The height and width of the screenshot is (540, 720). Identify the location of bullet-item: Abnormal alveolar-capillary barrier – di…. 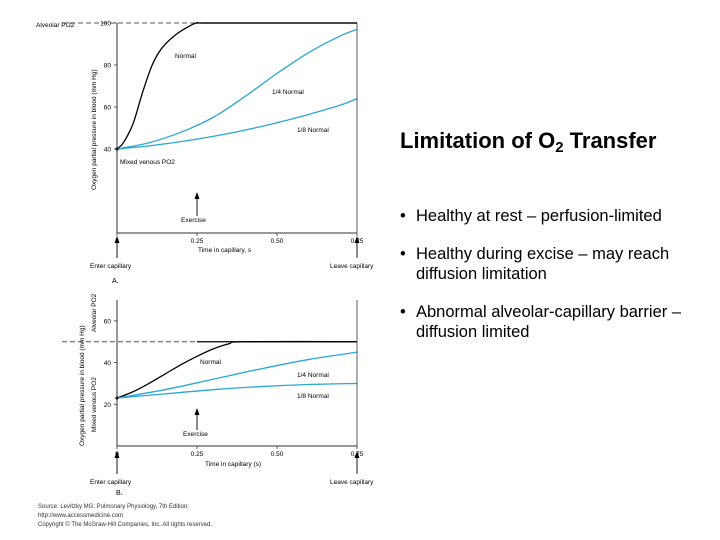
(553, 322).